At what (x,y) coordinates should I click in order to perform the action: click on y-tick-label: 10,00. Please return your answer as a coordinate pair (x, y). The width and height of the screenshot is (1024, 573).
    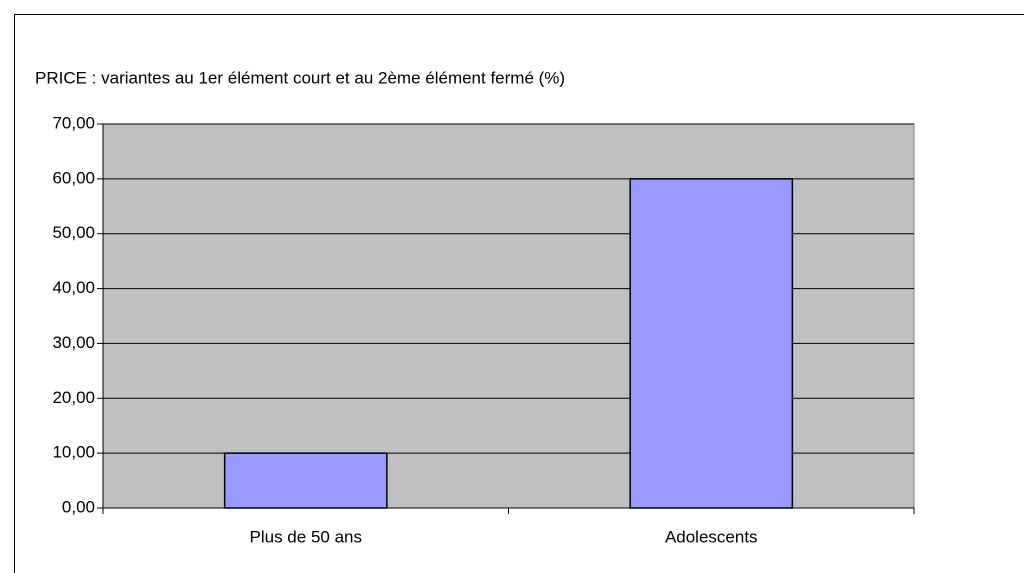
    Looking at the image, I should click on (73, 452).